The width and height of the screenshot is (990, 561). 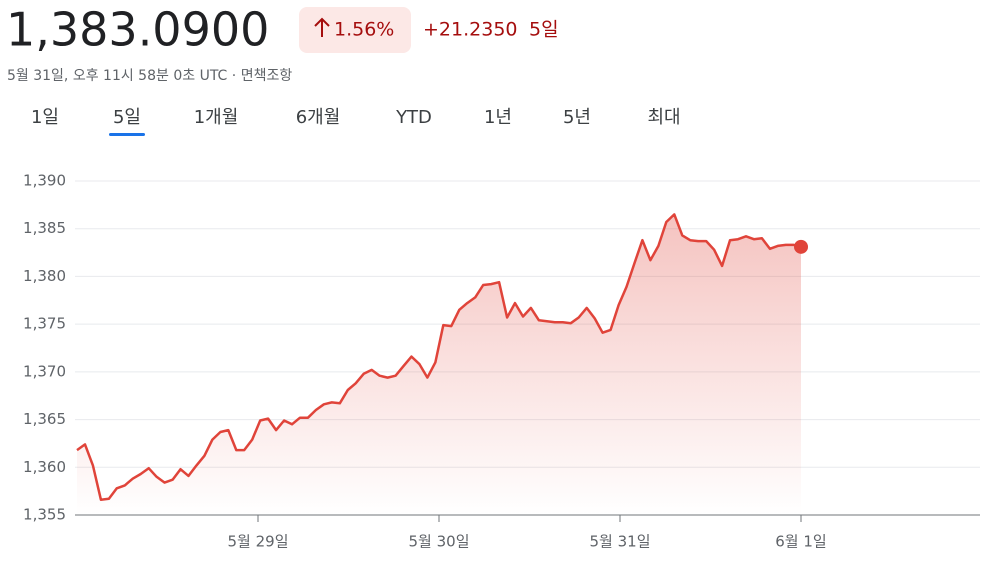 What do you see at coordinates (45, 117) in the screenshot?
I see `range-tab: 1일` at bounding box center [45, 117].